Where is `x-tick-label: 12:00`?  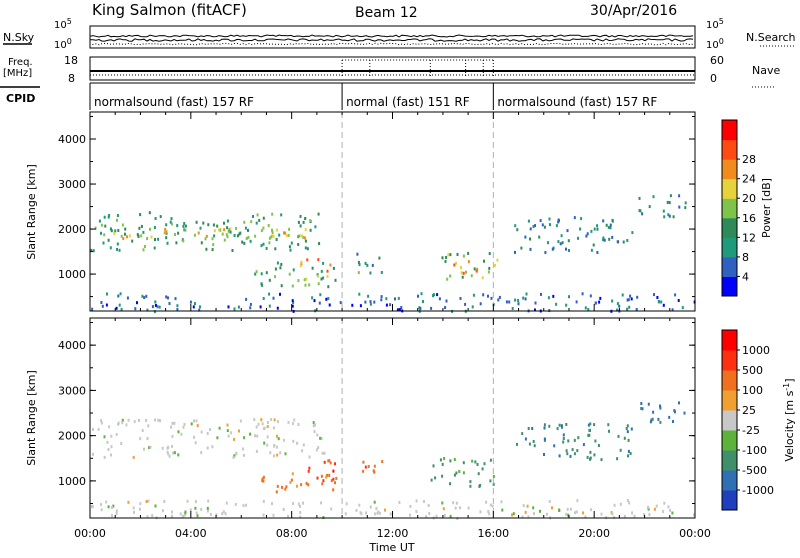 x-tick-label: 12:00 is located at coordinates (393, 533).